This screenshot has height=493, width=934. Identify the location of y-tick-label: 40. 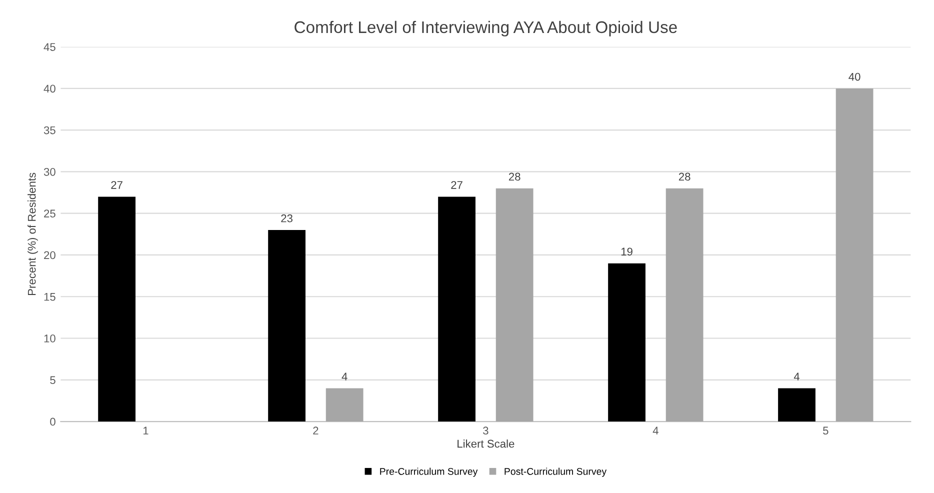
(50, 88).